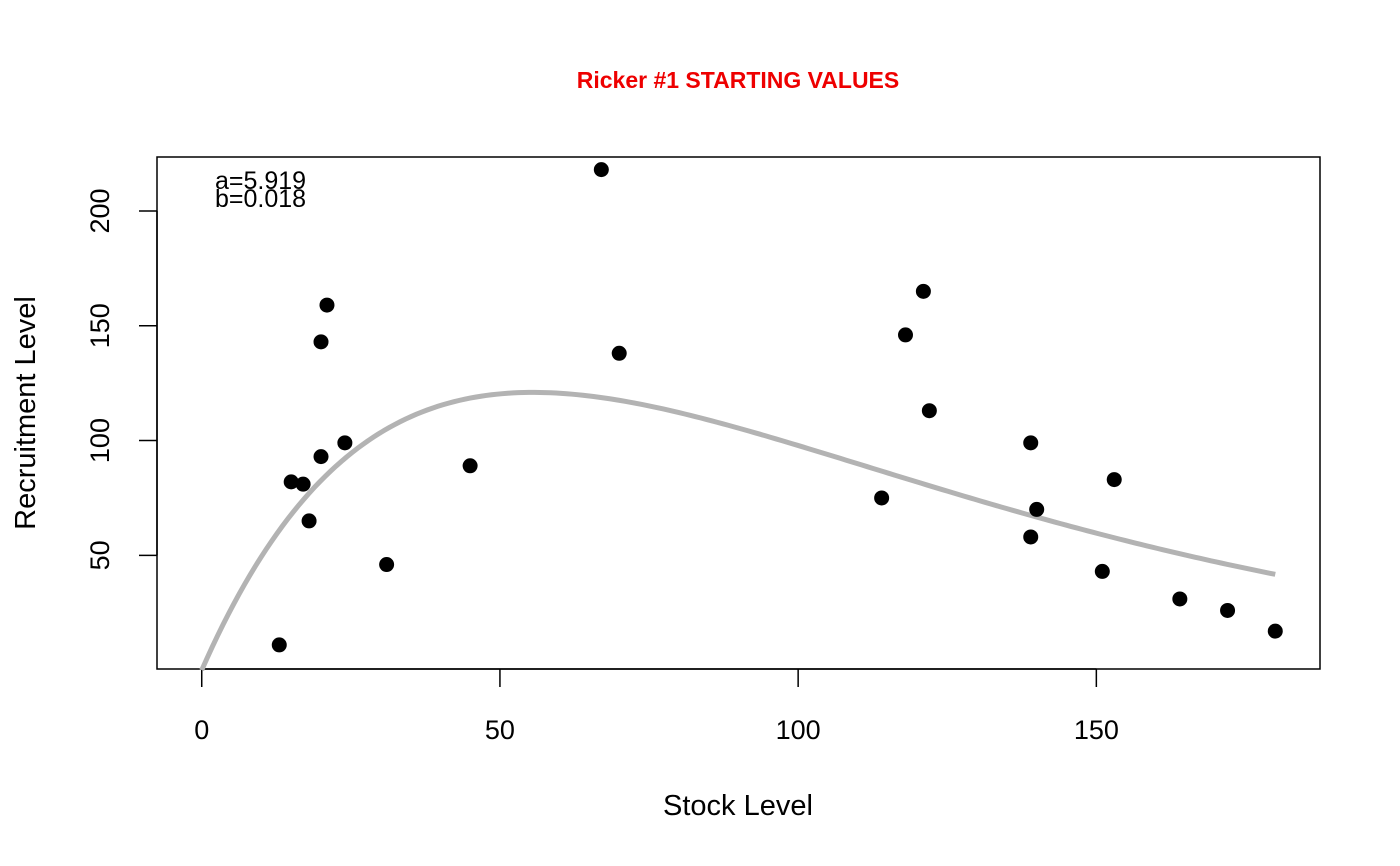  I want to click on y-axis-label: Recruitment Level, so click(26, 413).